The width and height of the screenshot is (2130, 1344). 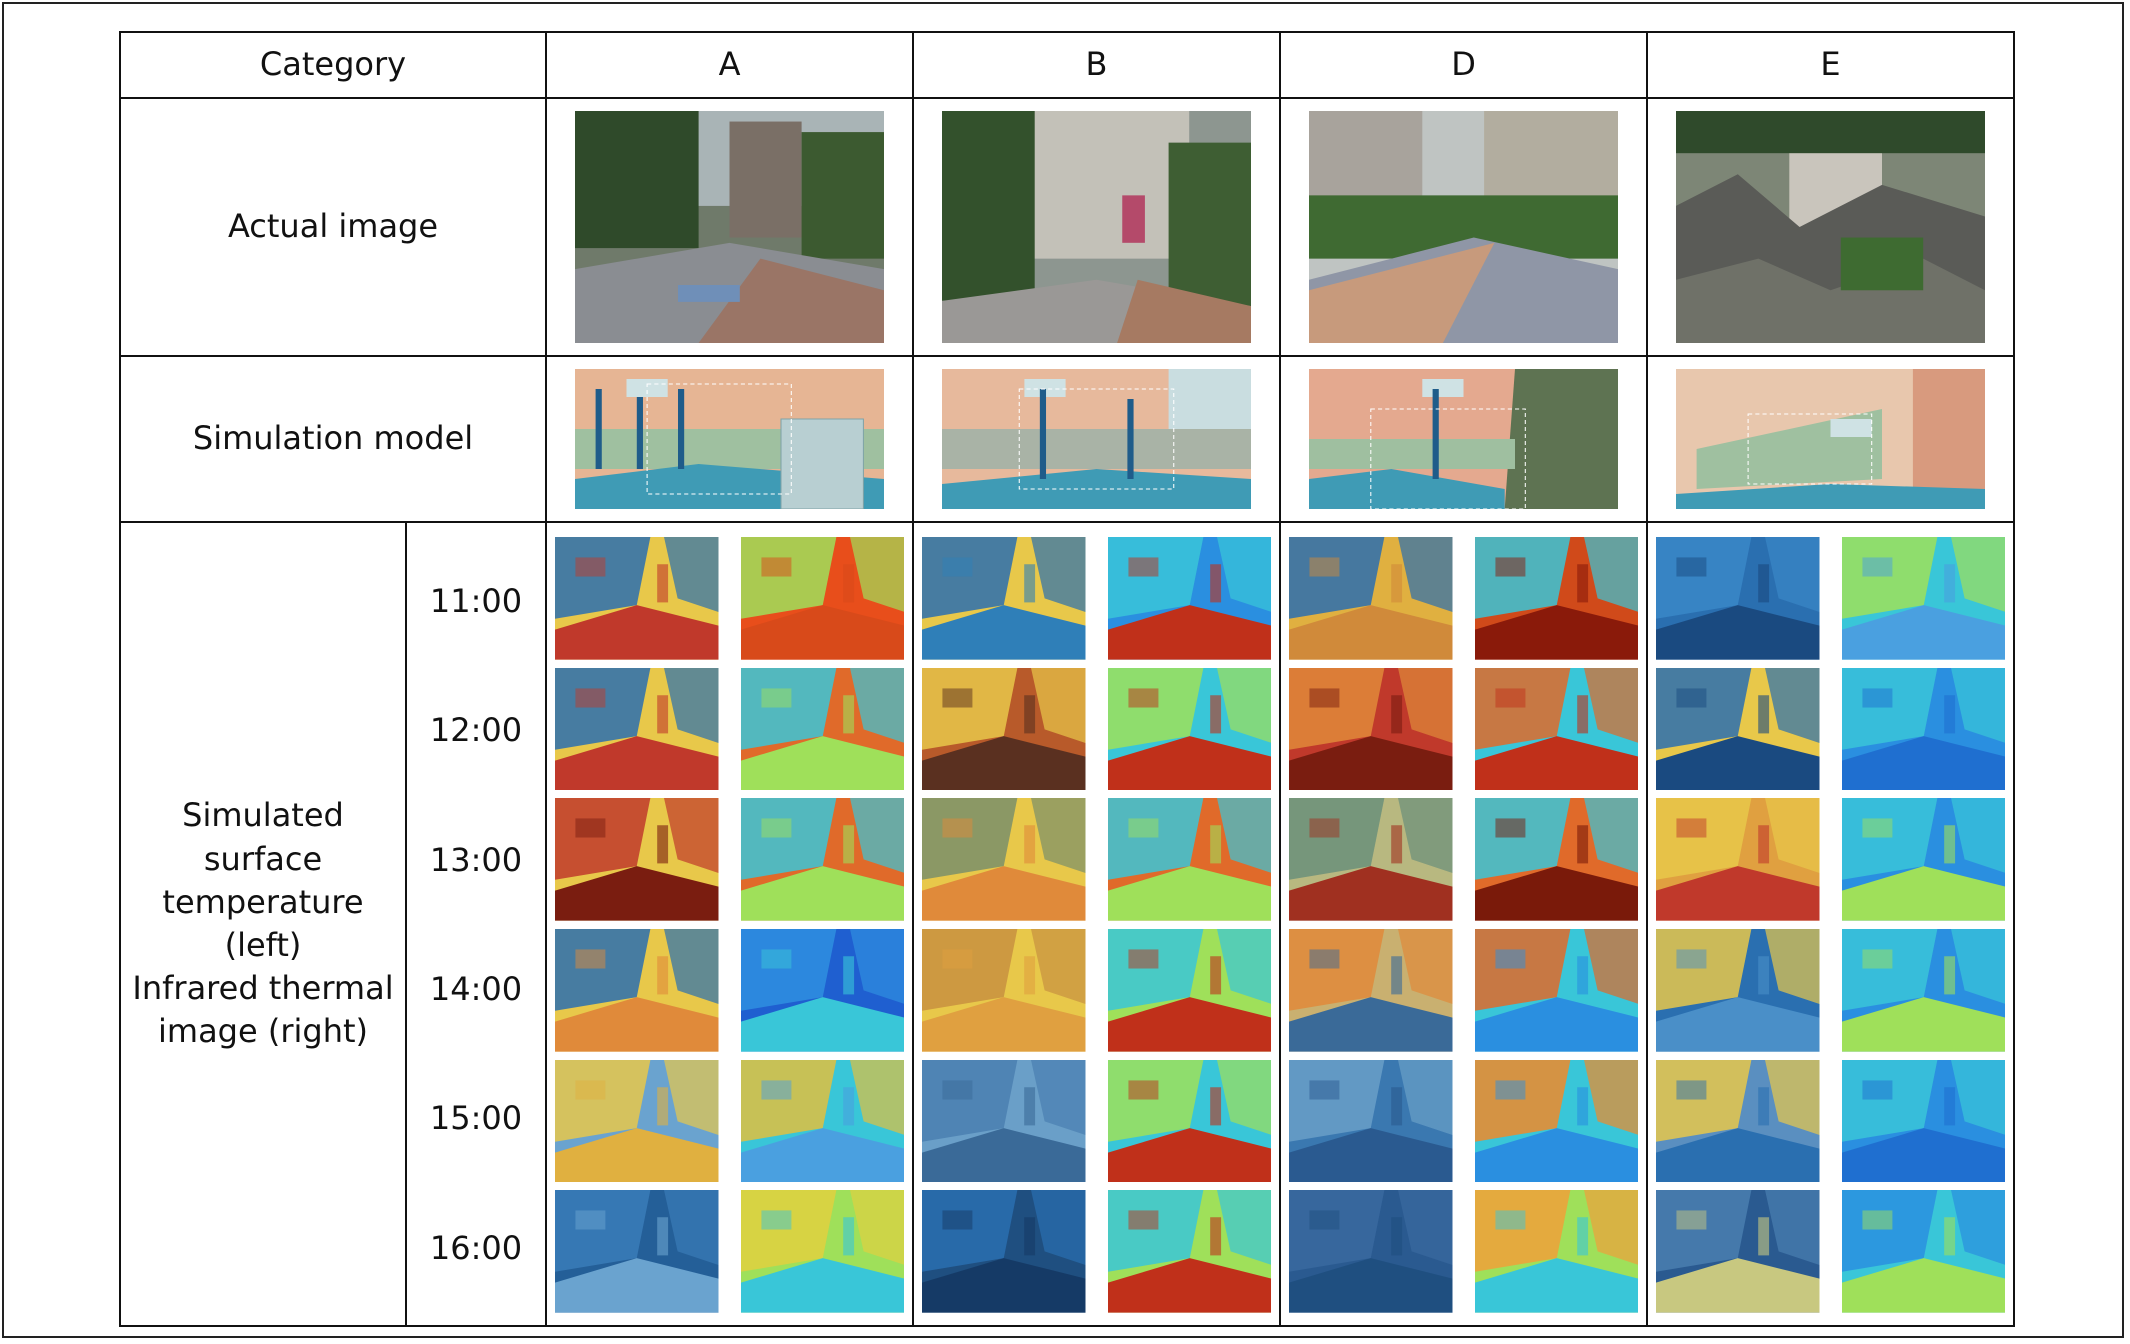 What do you see at coordinates (476, 1118) in the screenshot?
I see `time-label: 15:00` at bounding box center [476, 1118].